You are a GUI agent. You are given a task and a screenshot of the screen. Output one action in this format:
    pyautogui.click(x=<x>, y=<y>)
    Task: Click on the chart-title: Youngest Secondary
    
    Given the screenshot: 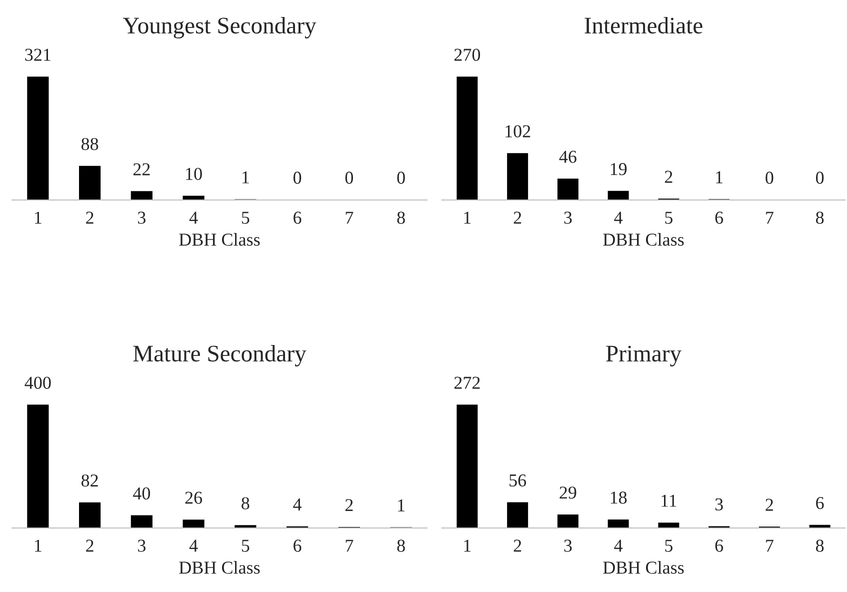 What is the action you would take?
    pyautogui.click(x=219, y=27)
    